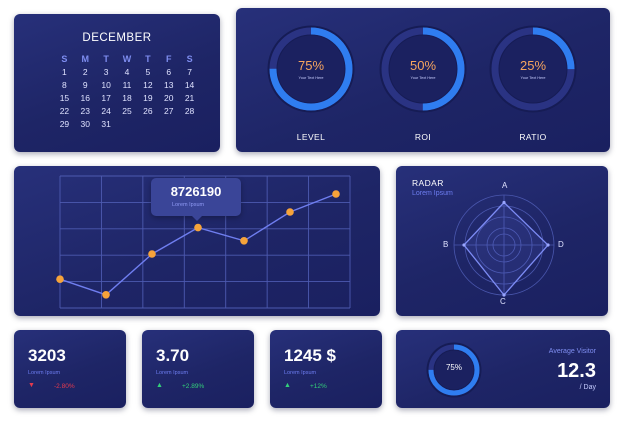 The height and width of the screenshot is (422, 620). What do you see at coordinates (70, 369) in the screenshot?
I see `stat-card: 3203 Lorem Ipsum ▼ -2.80%` at bounding box center [70, 369].